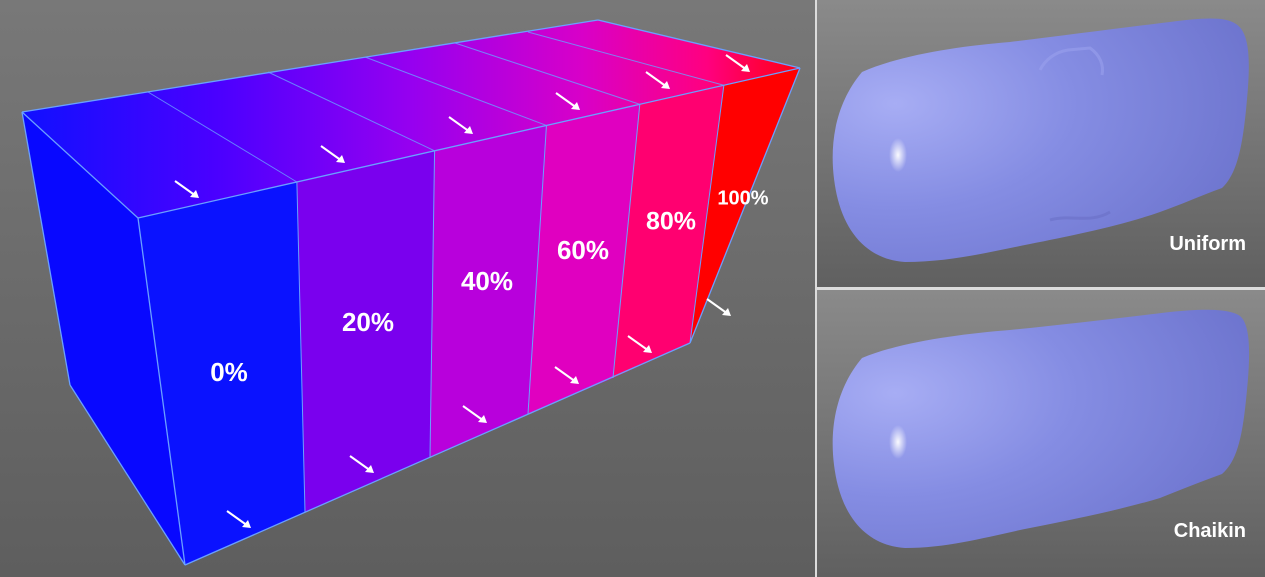 Image resolution: width=1265 pixels, height=577 pixels. What do you see at coordinates (1210, 531) in the screenshot?
I see `chaikin-caption: Chaikin` at bounding box center [1210, 531].